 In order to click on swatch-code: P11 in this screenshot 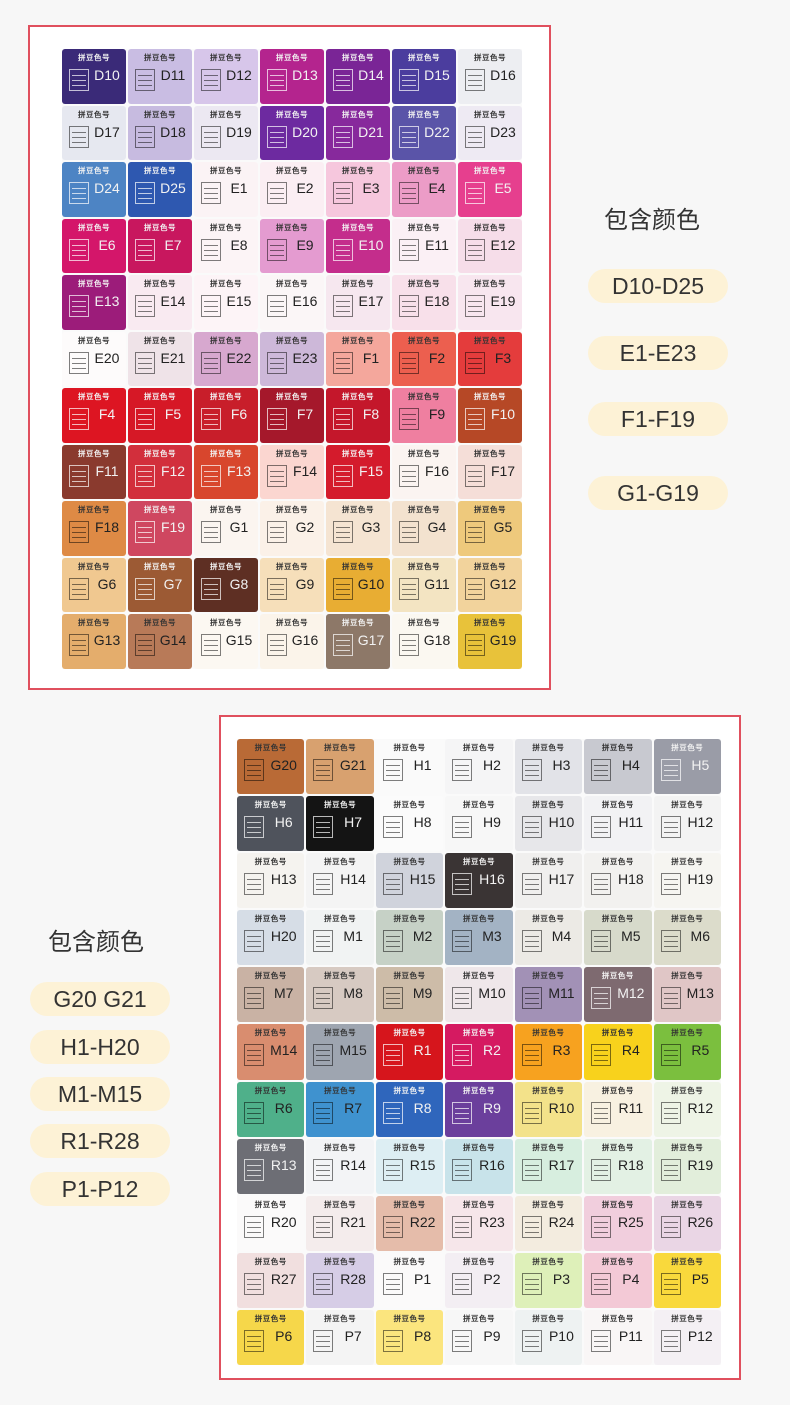, I will do `click(630, 1335)`.